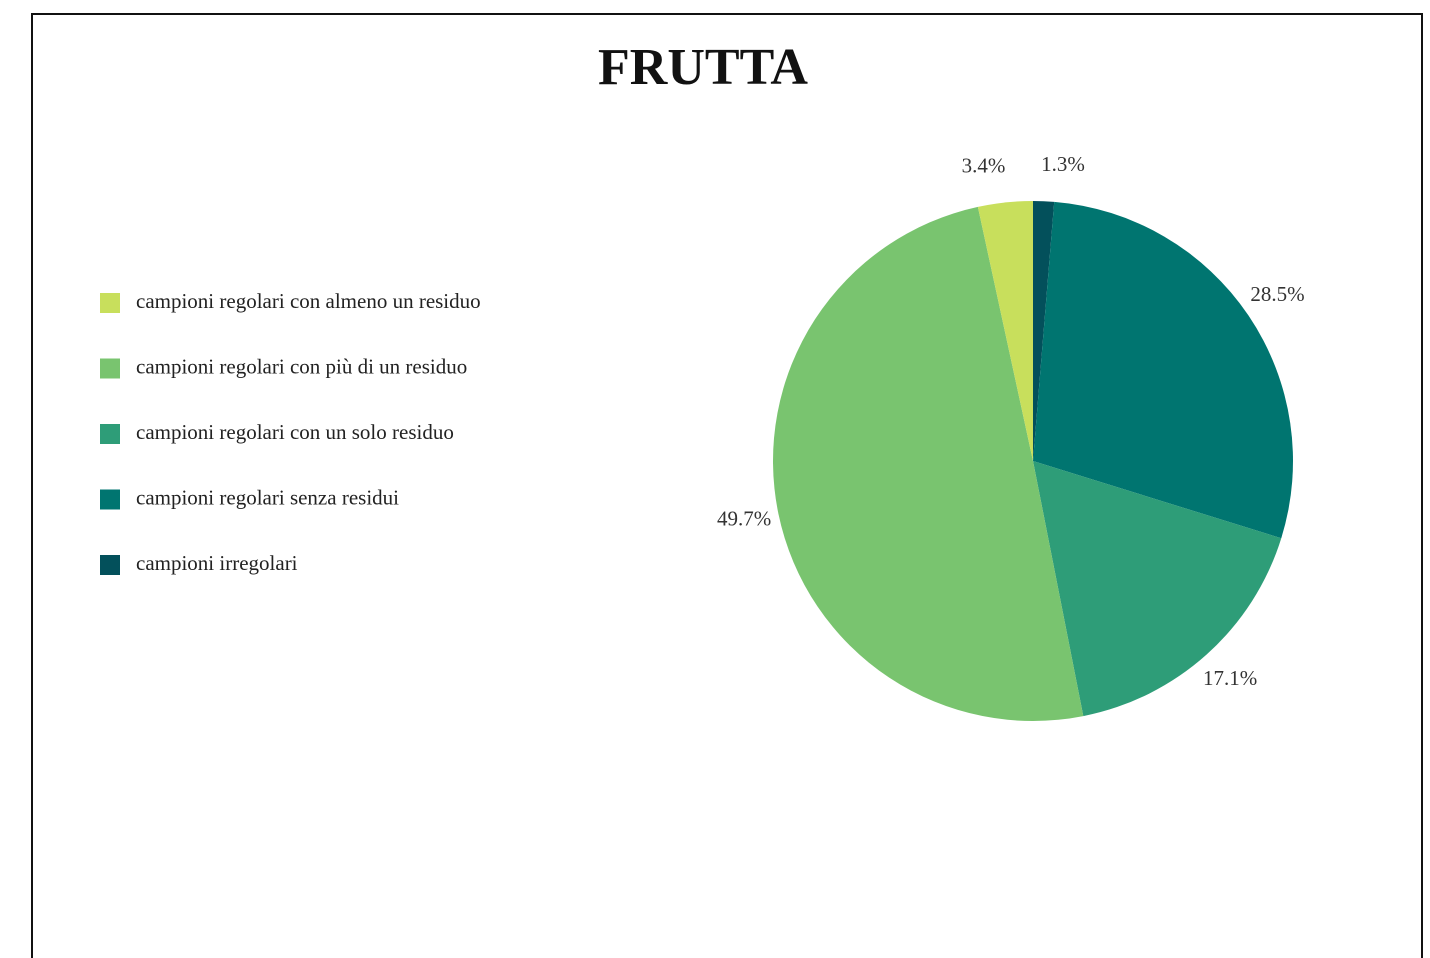 This screenshot has width=1430, height=958. I want to click on data-label: 3.4%, so click(984, 165).